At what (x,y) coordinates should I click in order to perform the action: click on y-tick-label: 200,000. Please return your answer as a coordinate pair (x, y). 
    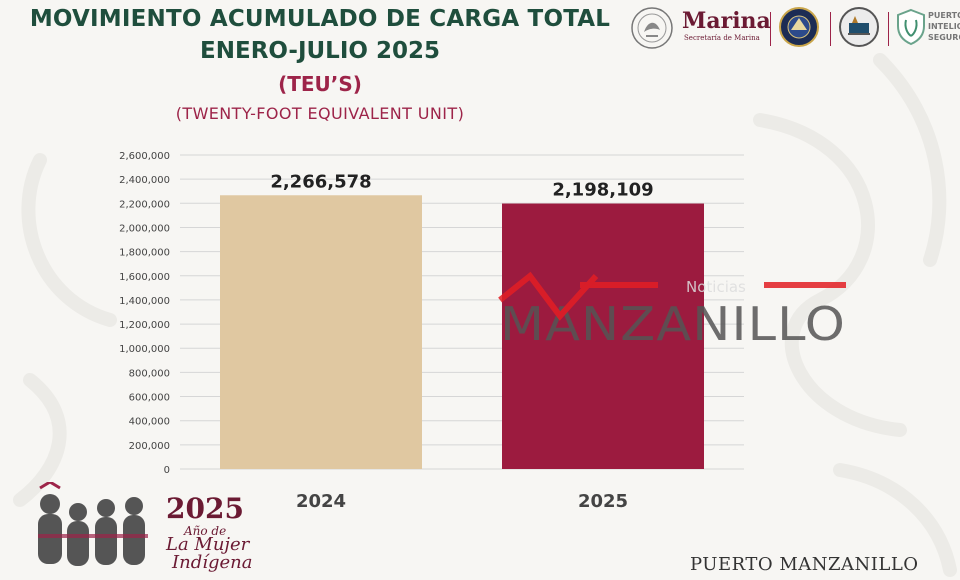
    Looking at the image, I should click on (149, 446).